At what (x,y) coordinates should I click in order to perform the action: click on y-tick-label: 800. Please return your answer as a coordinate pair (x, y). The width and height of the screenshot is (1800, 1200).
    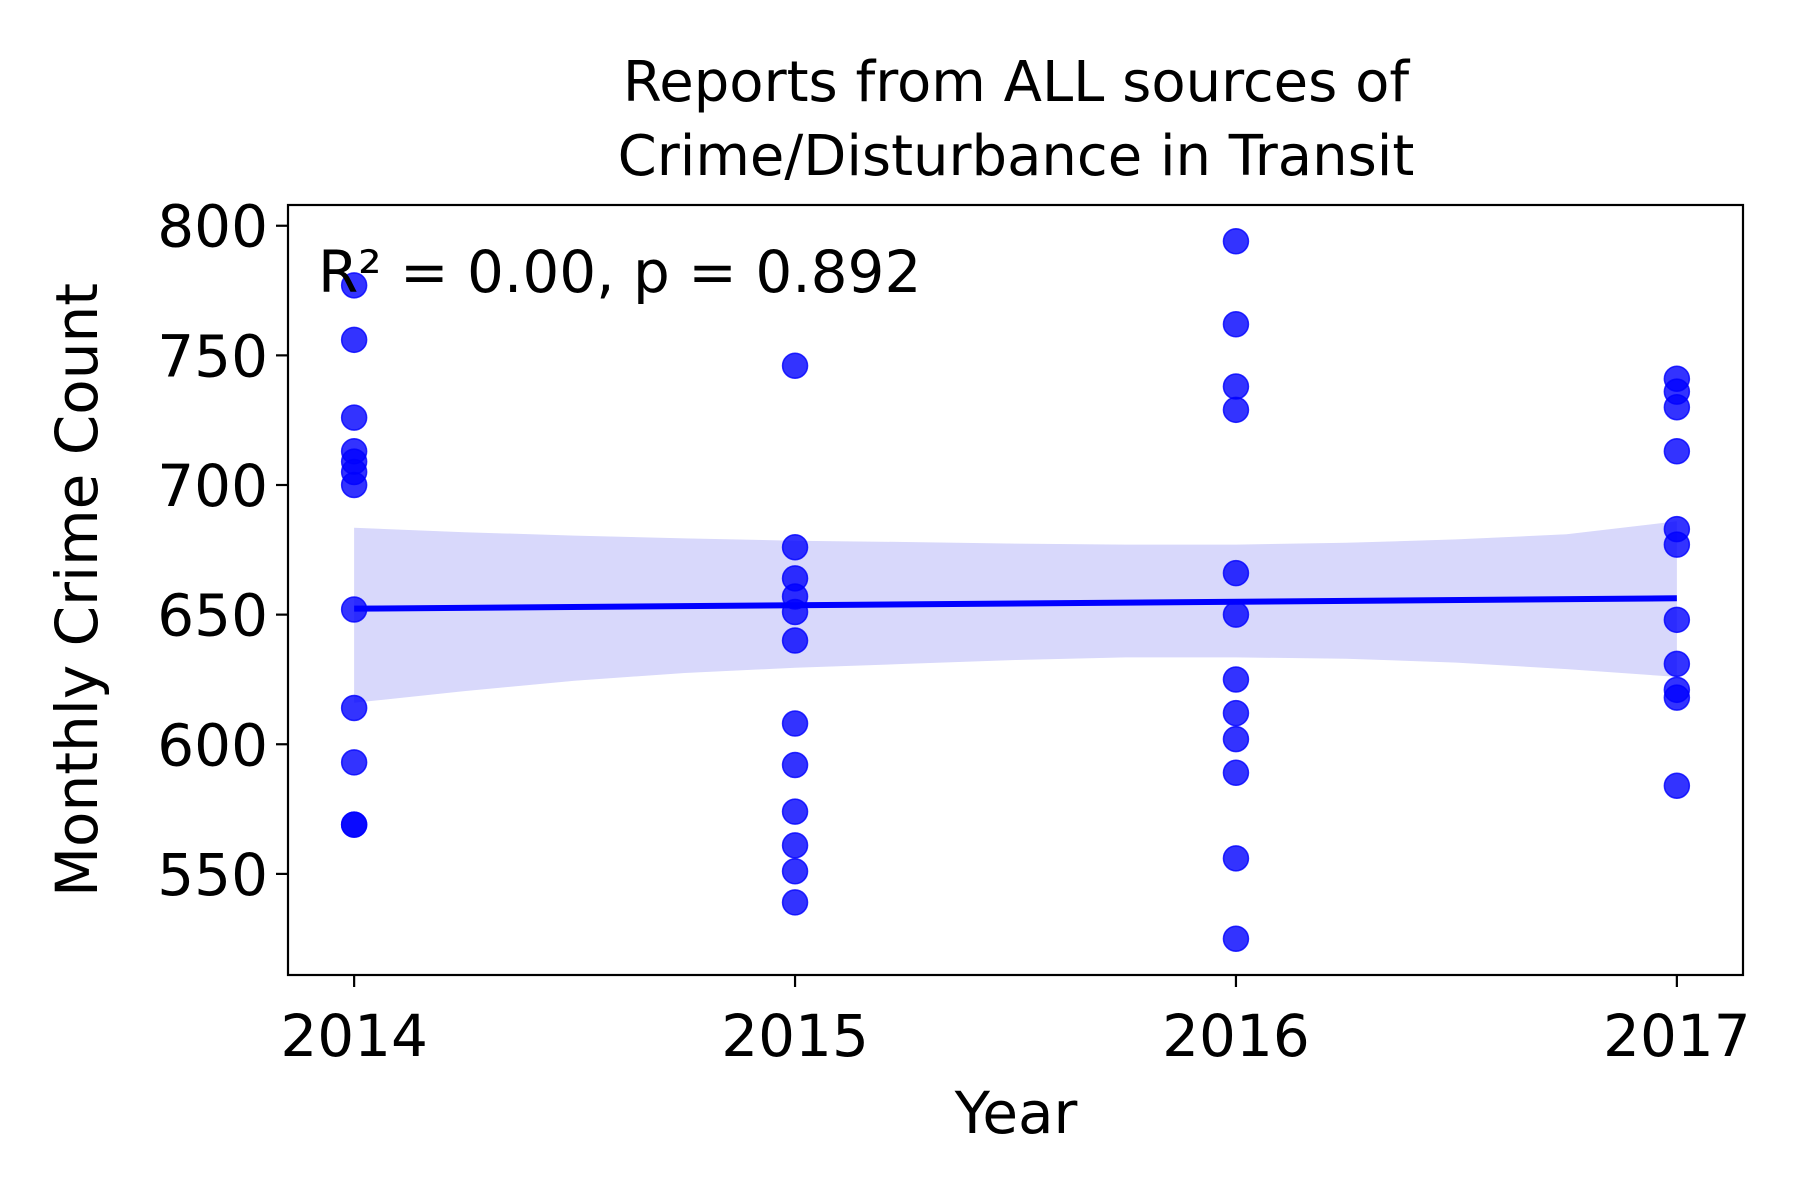
    Looking at the image, I should click on (212, 227).